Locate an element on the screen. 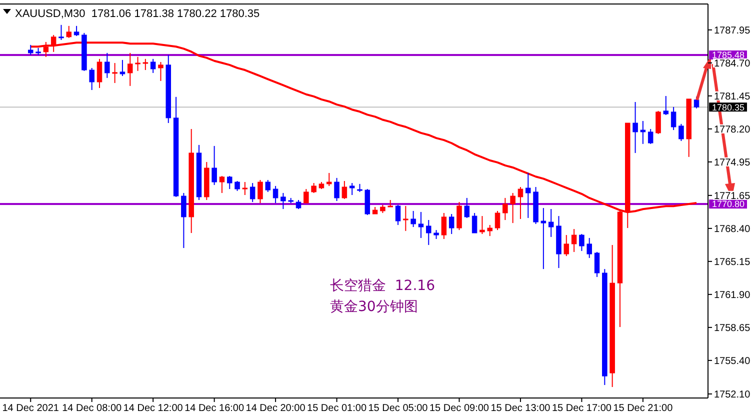  x-tick-label: 14 Dec 16:00 is located at coordinates (214, 408).